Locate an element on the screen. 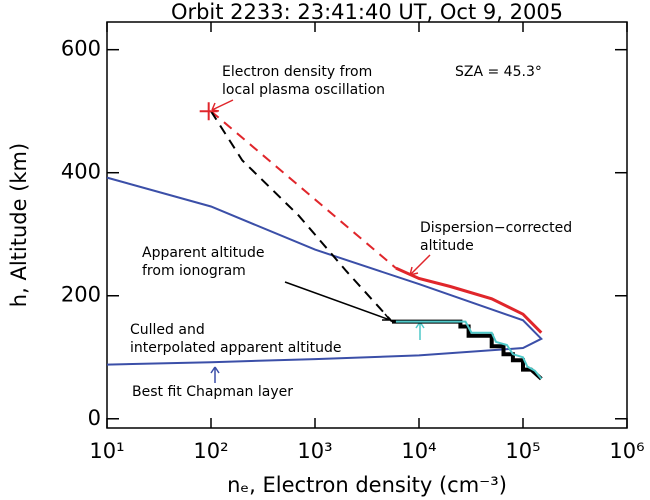 The image size is (650, 500). annotation: Culled and is located at coordinates (167, 330).